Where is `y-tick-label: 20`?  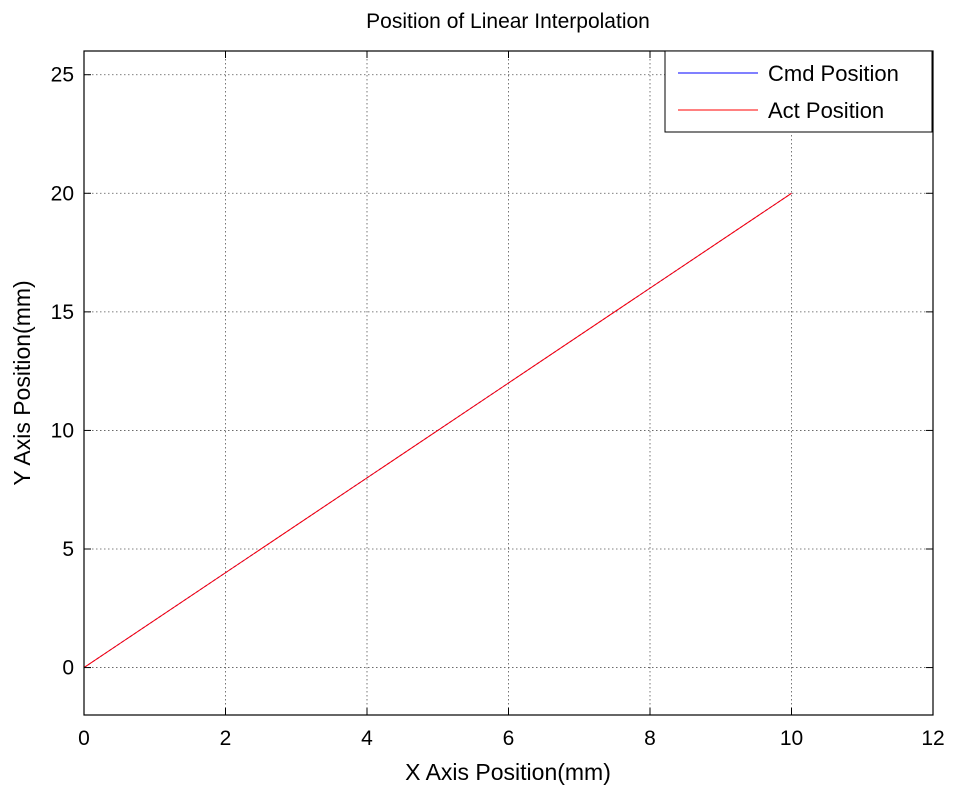
y-tick-label: 20 is located at coordinates (62, 193).